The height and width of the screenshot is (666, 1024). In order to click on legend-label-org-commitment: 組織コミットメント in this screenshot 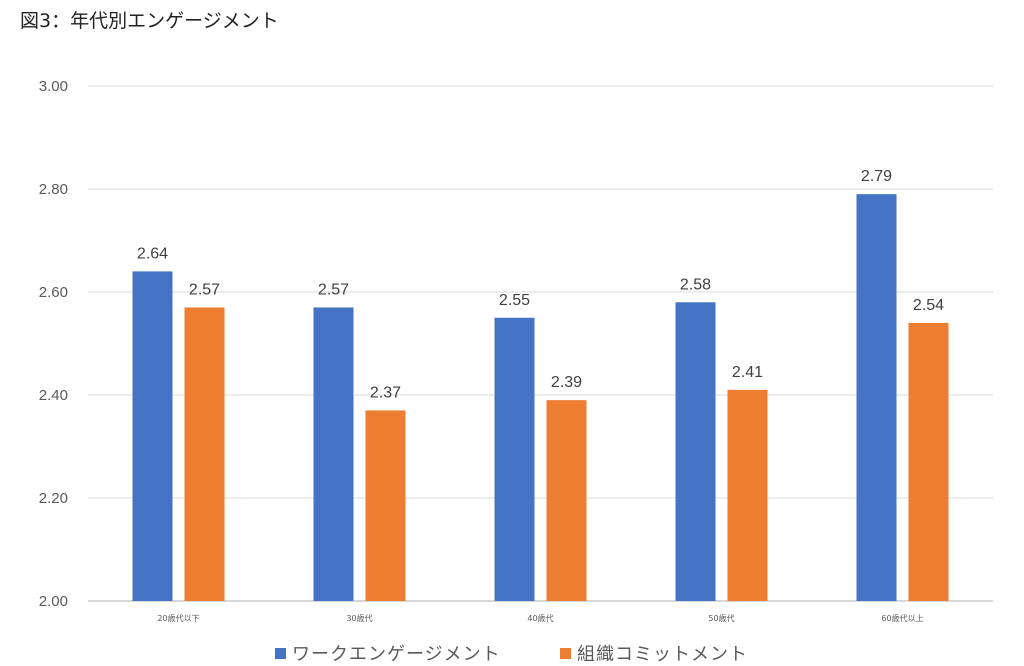, I will do `click(662, 654)`.